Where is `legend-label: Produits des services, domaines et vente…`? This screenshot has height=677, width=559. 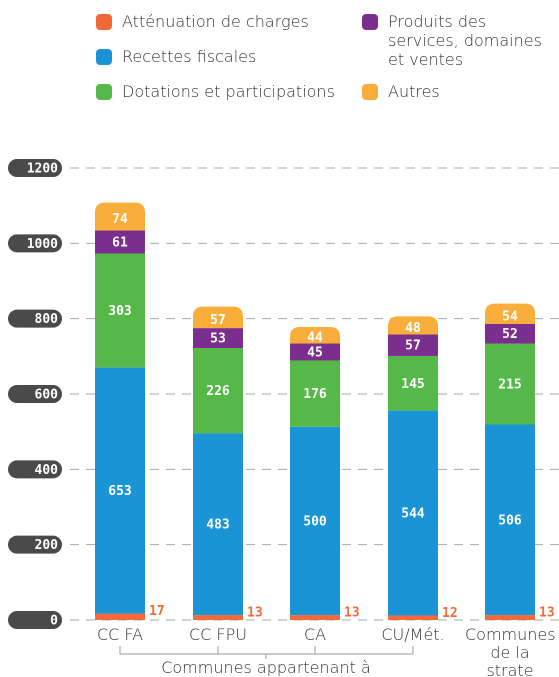 legend-label: Produits des services, domaines et vente… is located at coordinates (465, 40).